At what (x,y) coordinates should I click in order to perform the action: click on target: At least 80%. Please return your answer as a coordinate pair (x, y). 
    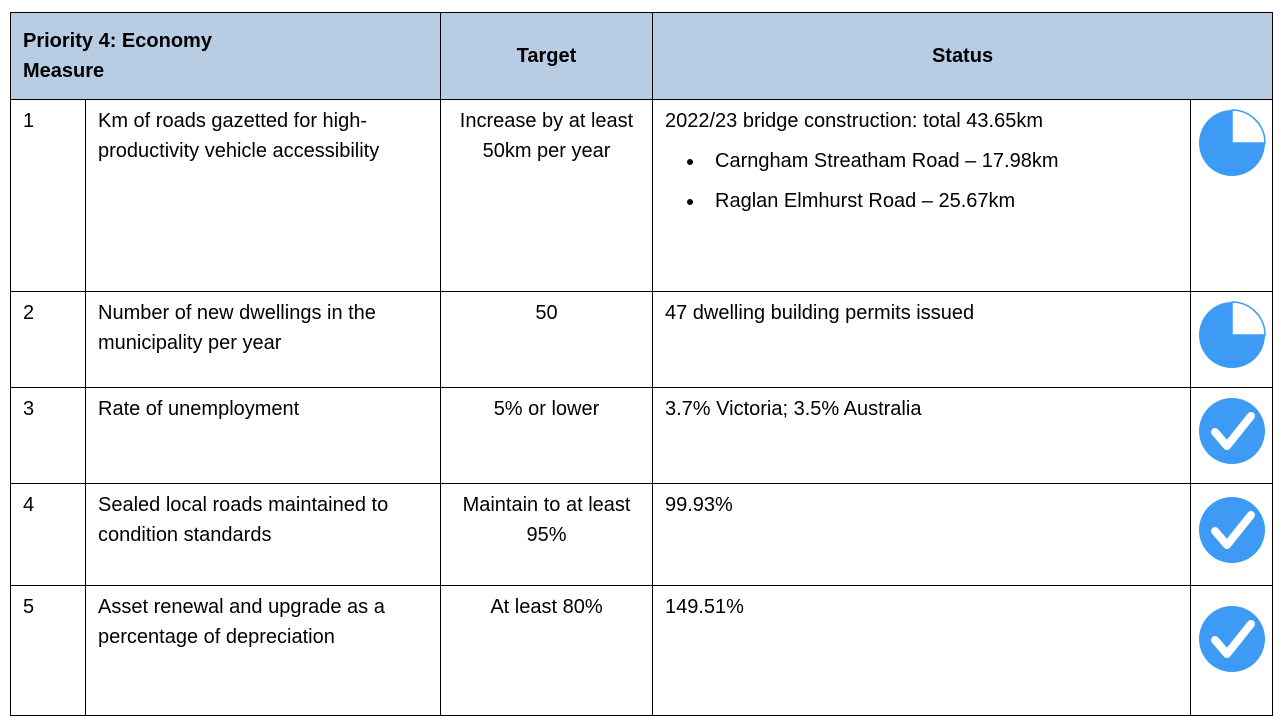
    Looking at the image, I should click on (546, 650).